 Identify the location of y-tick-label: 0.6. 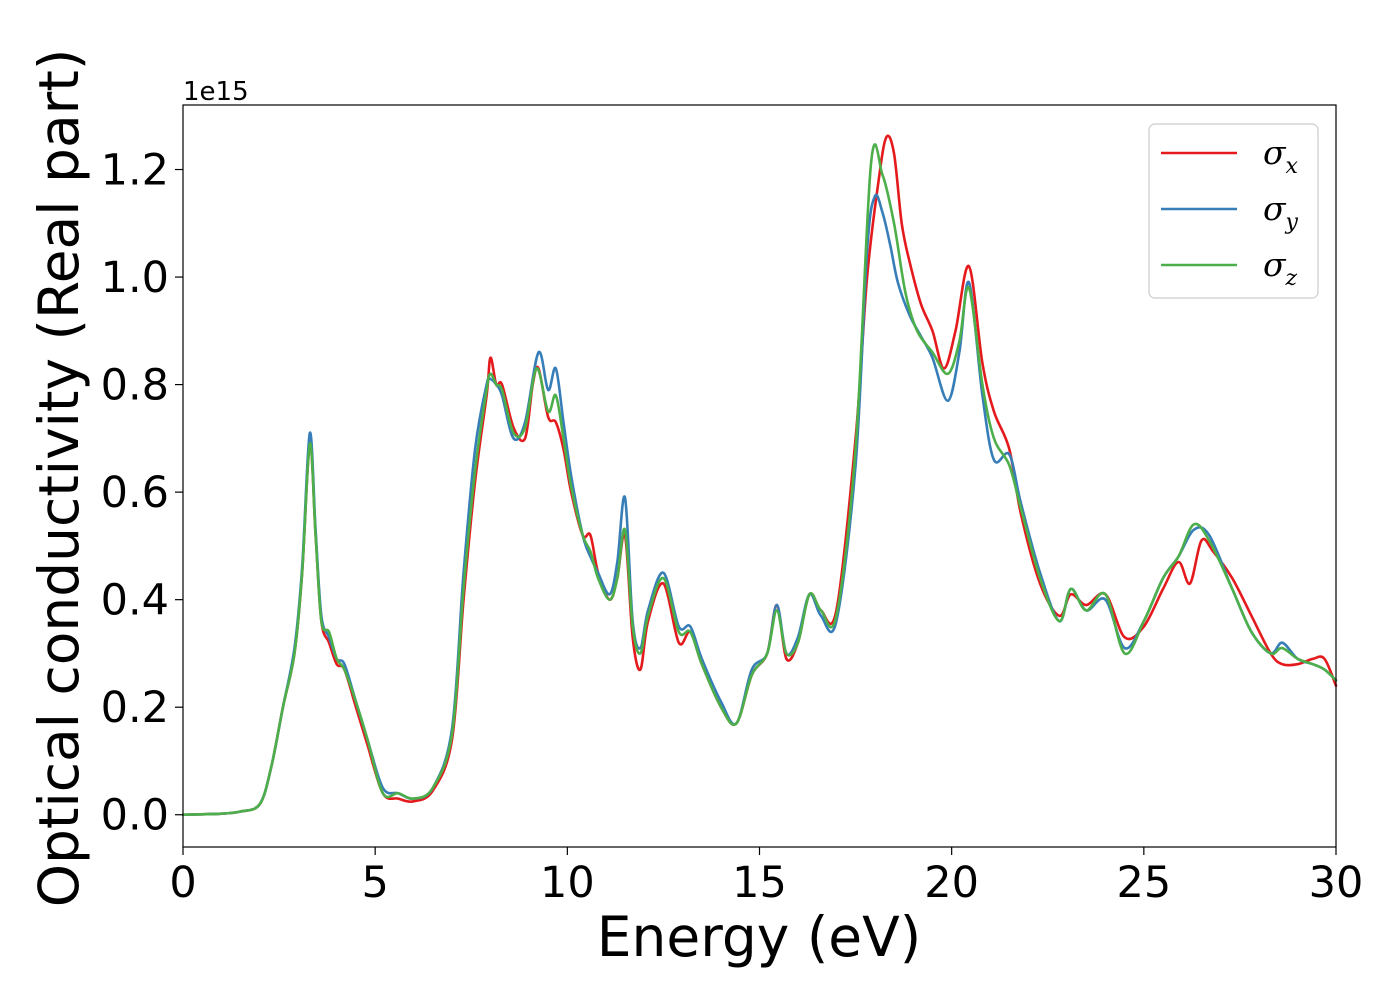
(135, 493).